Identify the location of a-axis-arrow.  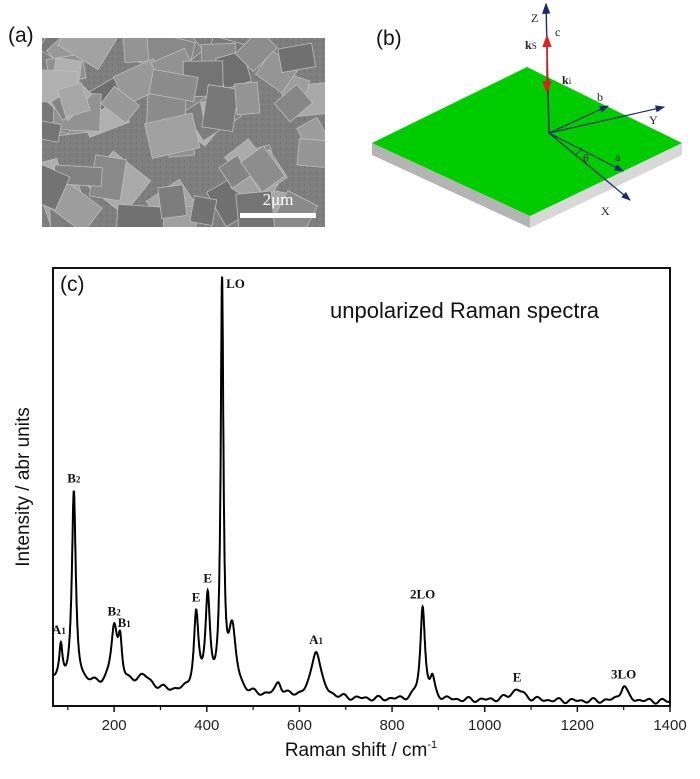
(586, 152).